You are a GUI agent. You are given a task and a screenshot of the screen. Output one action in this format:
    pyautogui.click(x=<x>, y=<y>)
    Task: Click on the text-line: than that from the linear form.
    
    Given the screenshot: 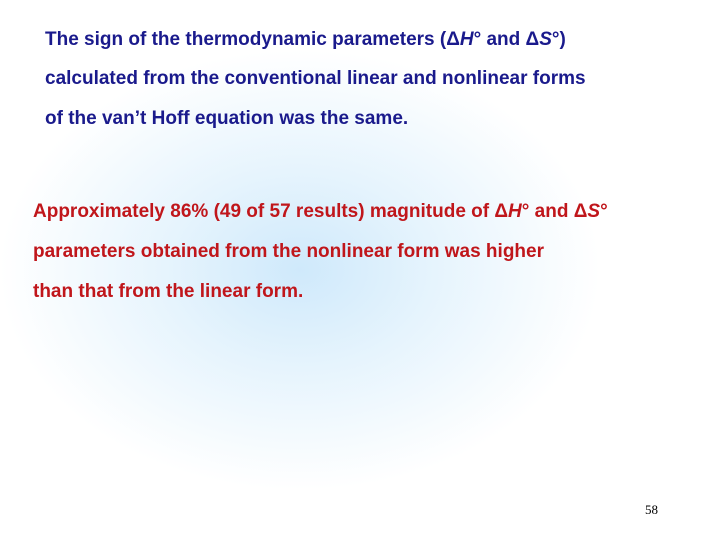 What is the action you would take?
    pyautogui.click(x=168, y=291)
    